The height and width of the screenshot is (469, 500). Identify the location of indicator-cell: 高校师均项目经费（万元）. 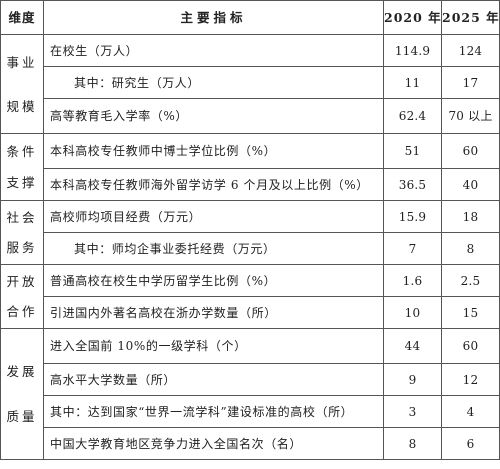
(213, 216).